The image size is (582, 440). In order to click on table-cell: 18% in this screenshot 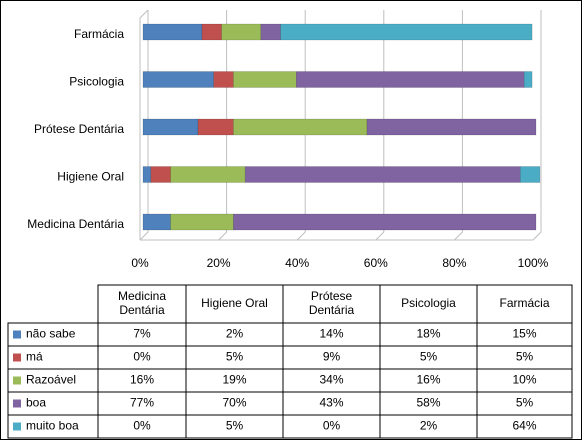, I will do `click(428, 334)`.